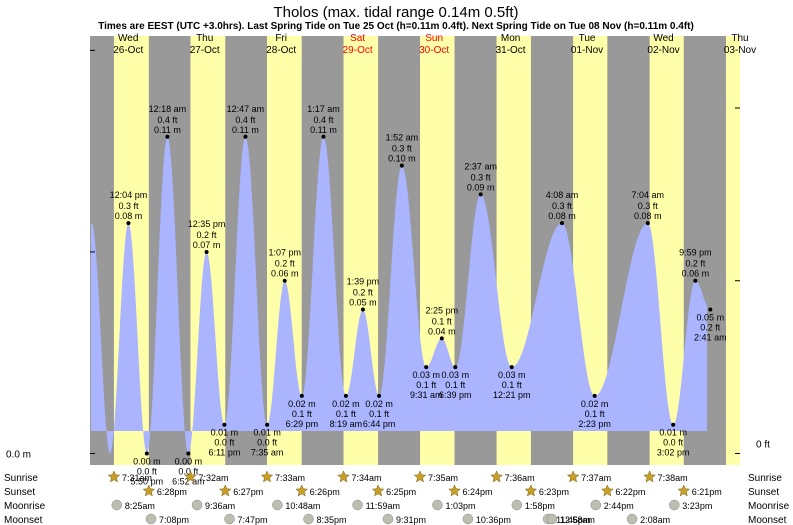 The height and width of the screenshot is (525, 793). Describe the element at coordinates (655, 520) in the screenshot. I see `moonset-time: 2:08am` at that location.